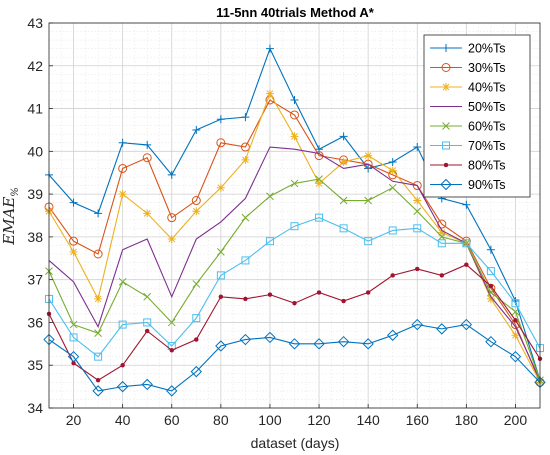 The height and width of the screenshot is (455, 550). I want to click on x-tick-label: 100, so click(270, 420).